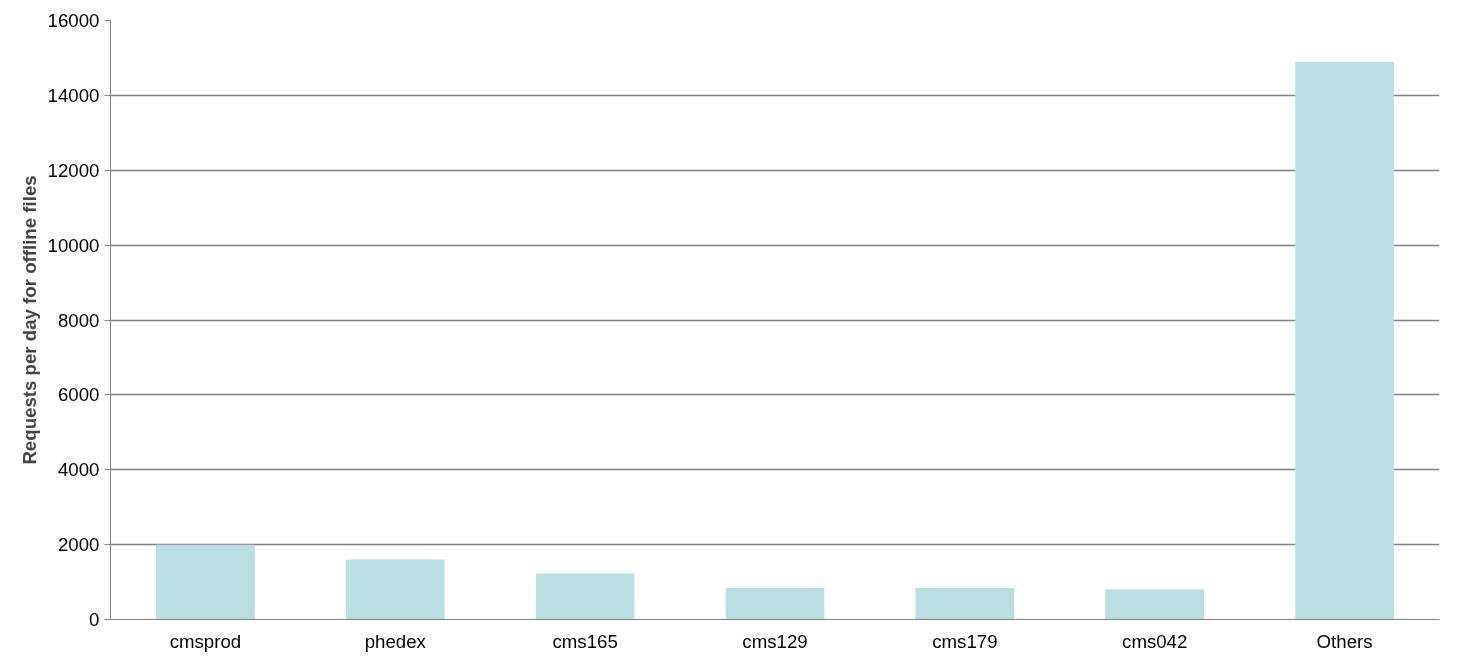  I want to click on x-tick-label: cms179, so click(965, 641).